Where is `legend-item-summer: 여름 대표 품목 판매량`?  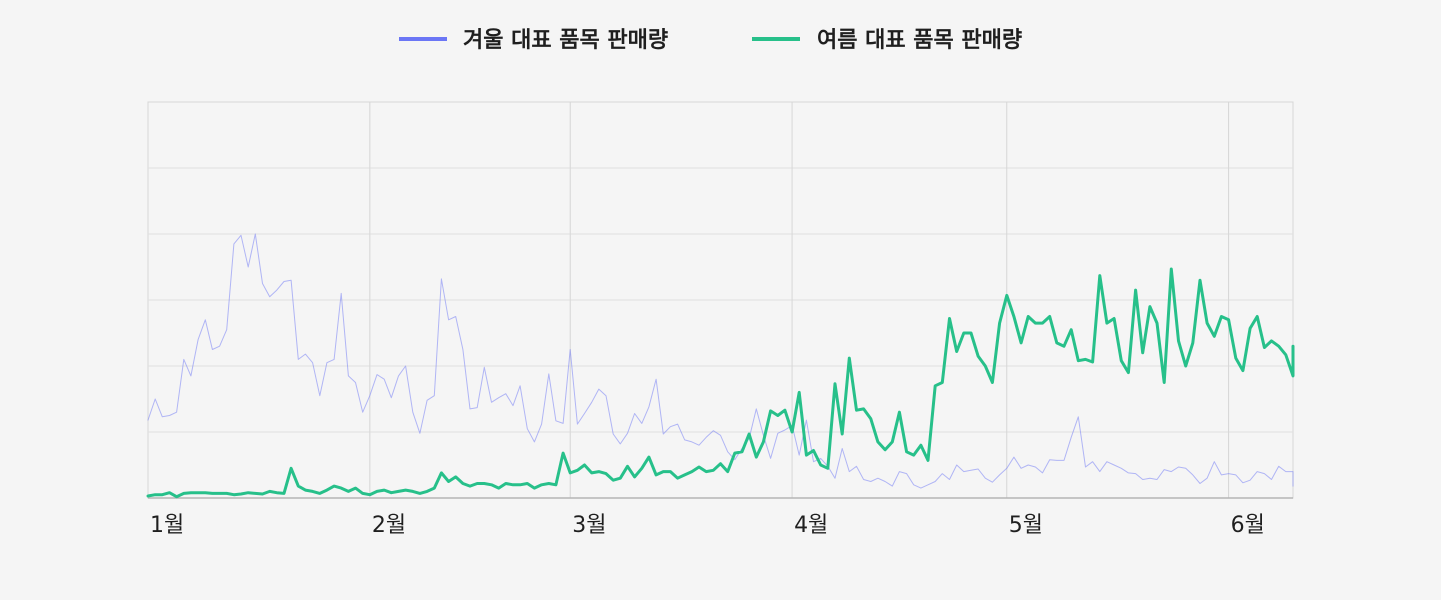 legend-item-summer: 여름 대표 품목 판매량 is located at coordinates (887, 40).